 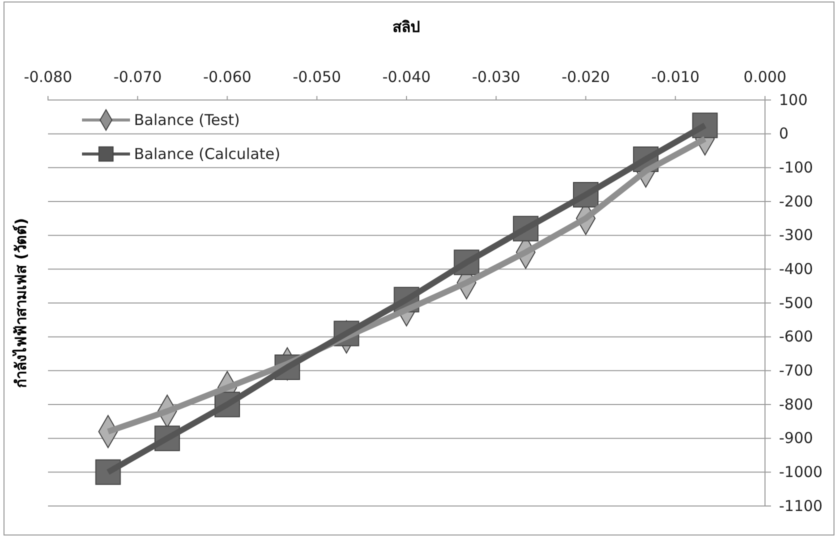 I want to click on x-axis-title: สลิป, so click(x=406, y=27).